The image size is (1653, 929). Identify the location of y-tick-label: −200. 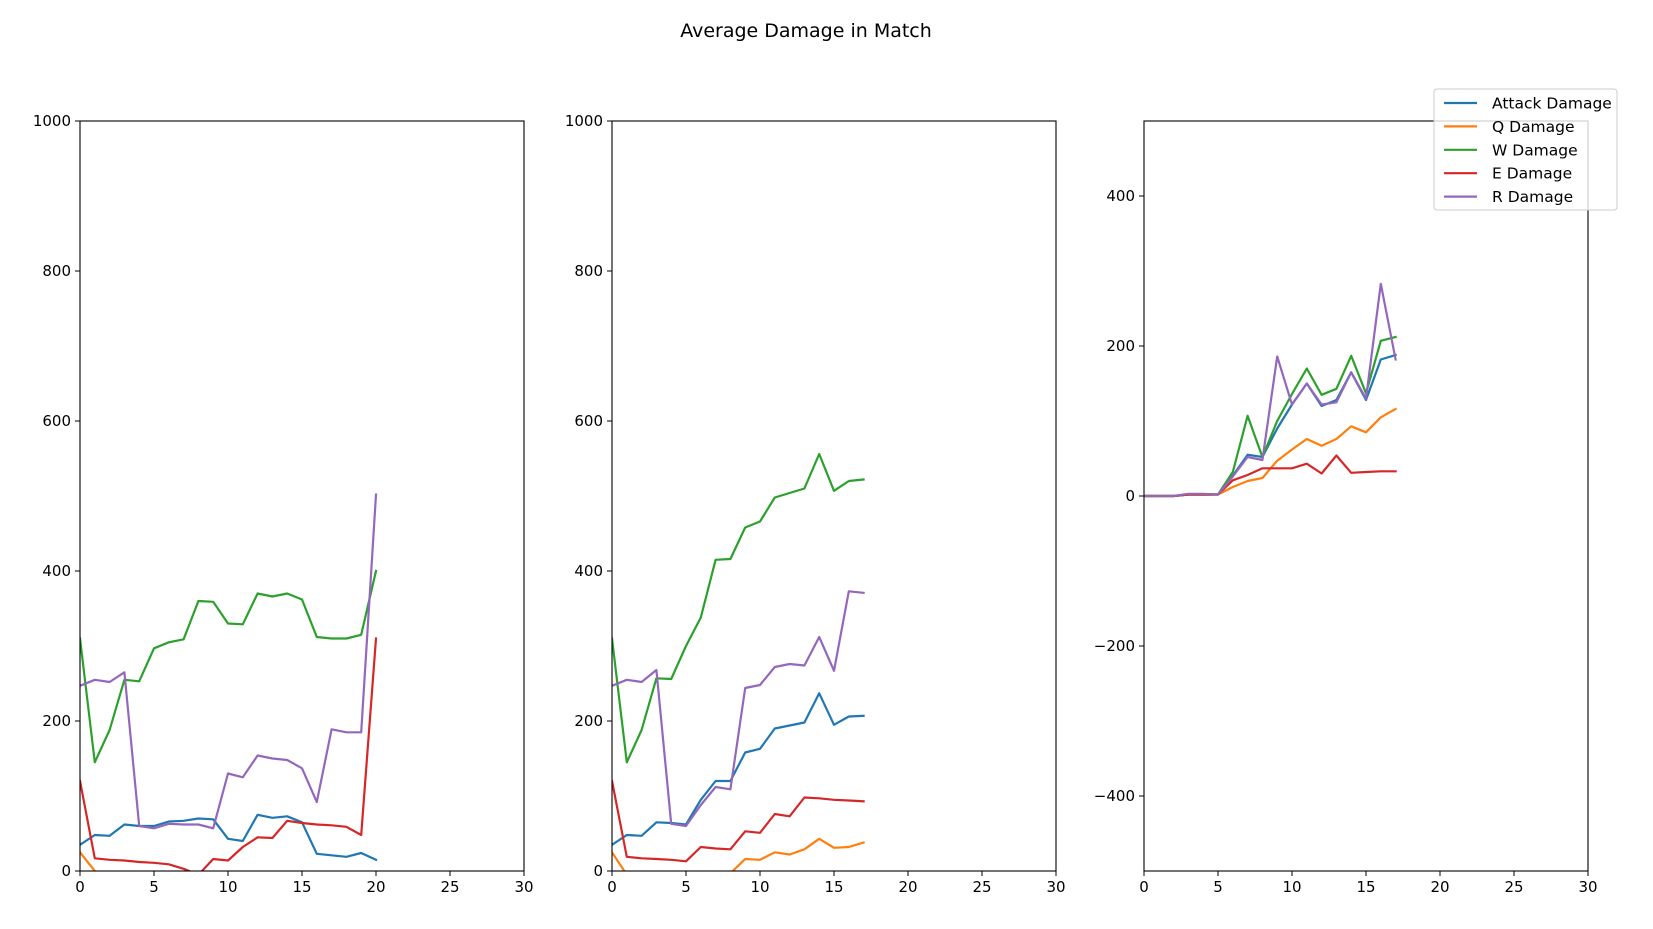
(1114, 646).